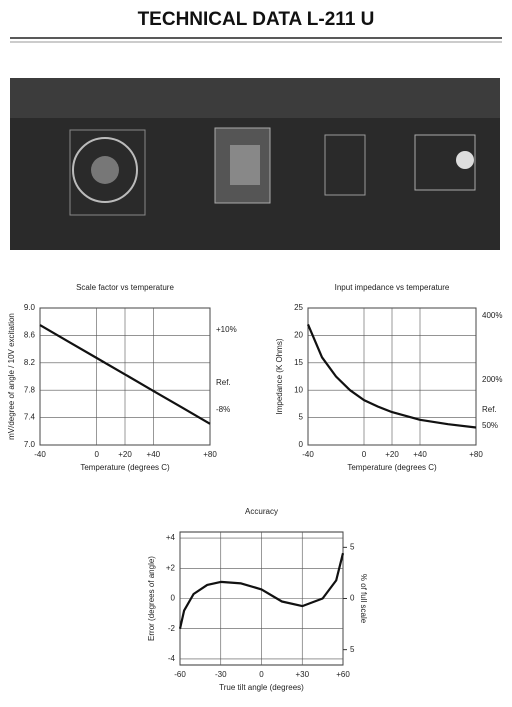 Image resolution: width=512 pixels, height=707 pixels. Describe the element at coordinates (298, 307) in the screenshot. I see `y-tick-label: 25` at that location.